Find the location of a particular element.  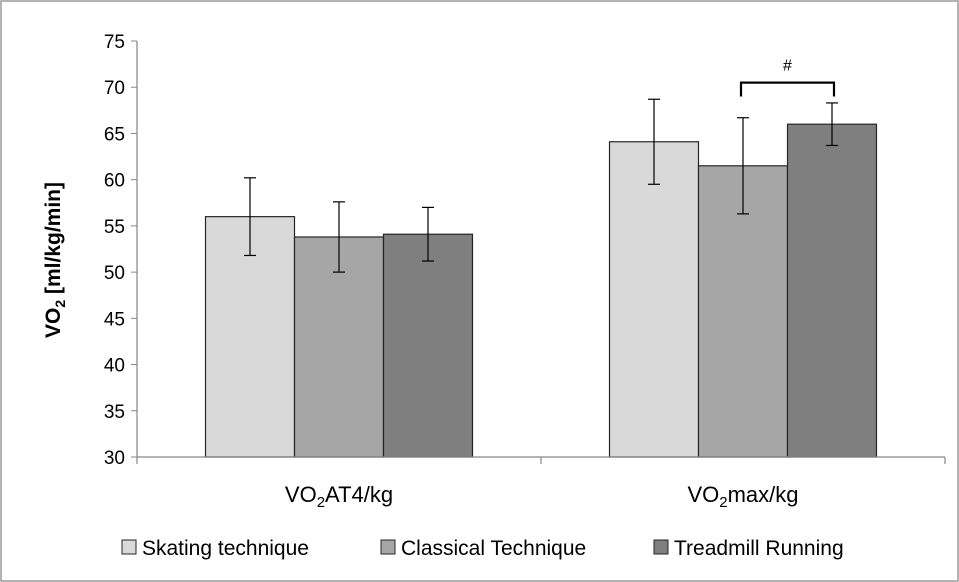

category-labels: VO2AT4/kg VO2max/kg is located at coordinates (542, 496).